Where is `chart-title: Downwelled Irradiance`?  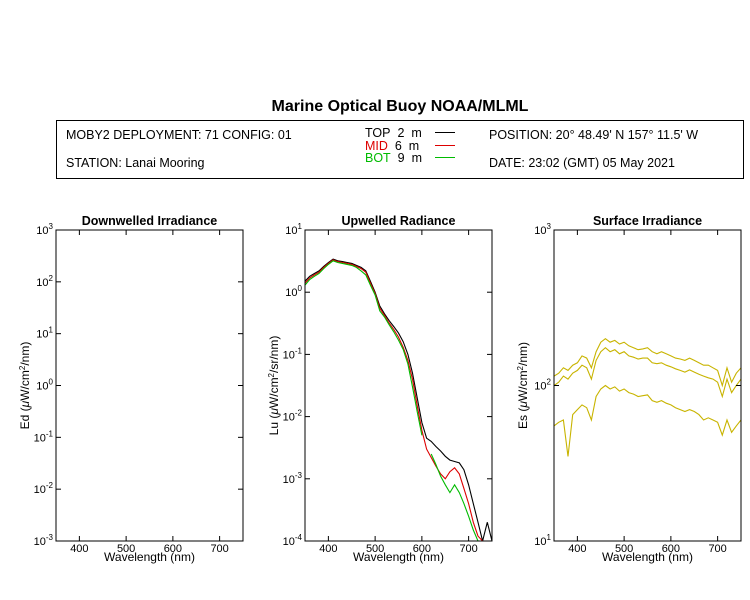
chart-title: Downwelled Irradiance is located at coordinates (150, 221).